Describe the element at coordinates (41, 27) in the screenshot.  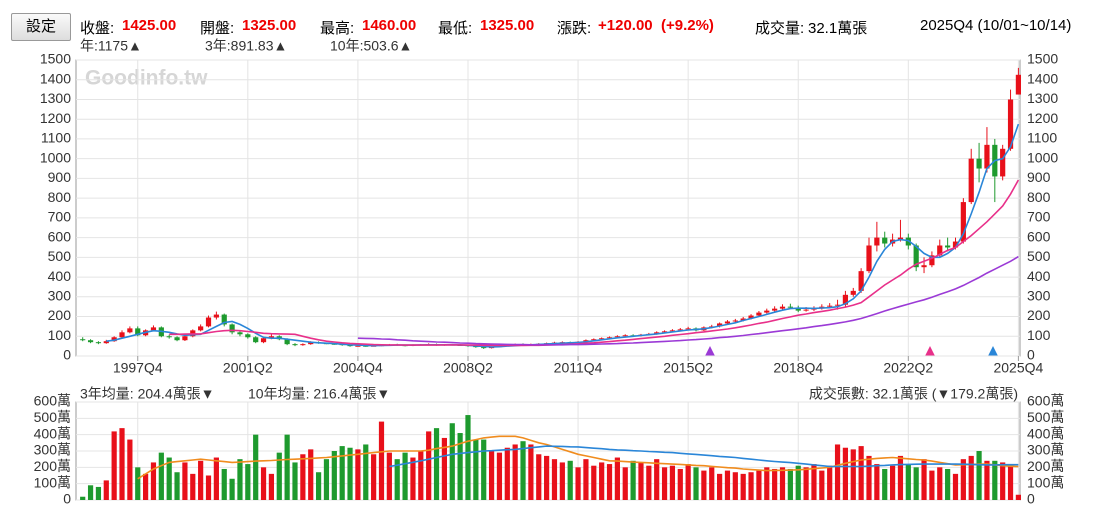
I see `settings-button: 設定` at that location.